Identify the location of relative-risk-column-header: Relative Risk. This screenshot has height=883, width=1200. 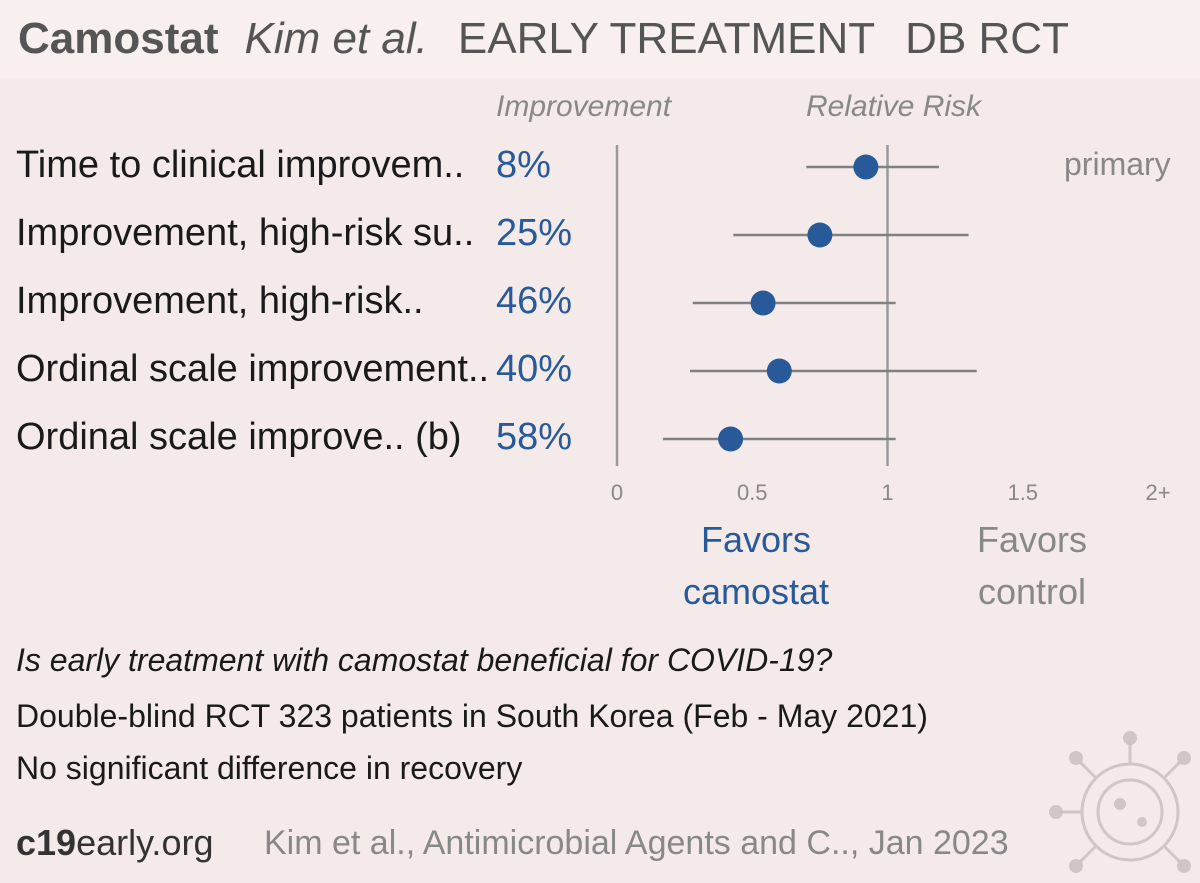
(894, 106).